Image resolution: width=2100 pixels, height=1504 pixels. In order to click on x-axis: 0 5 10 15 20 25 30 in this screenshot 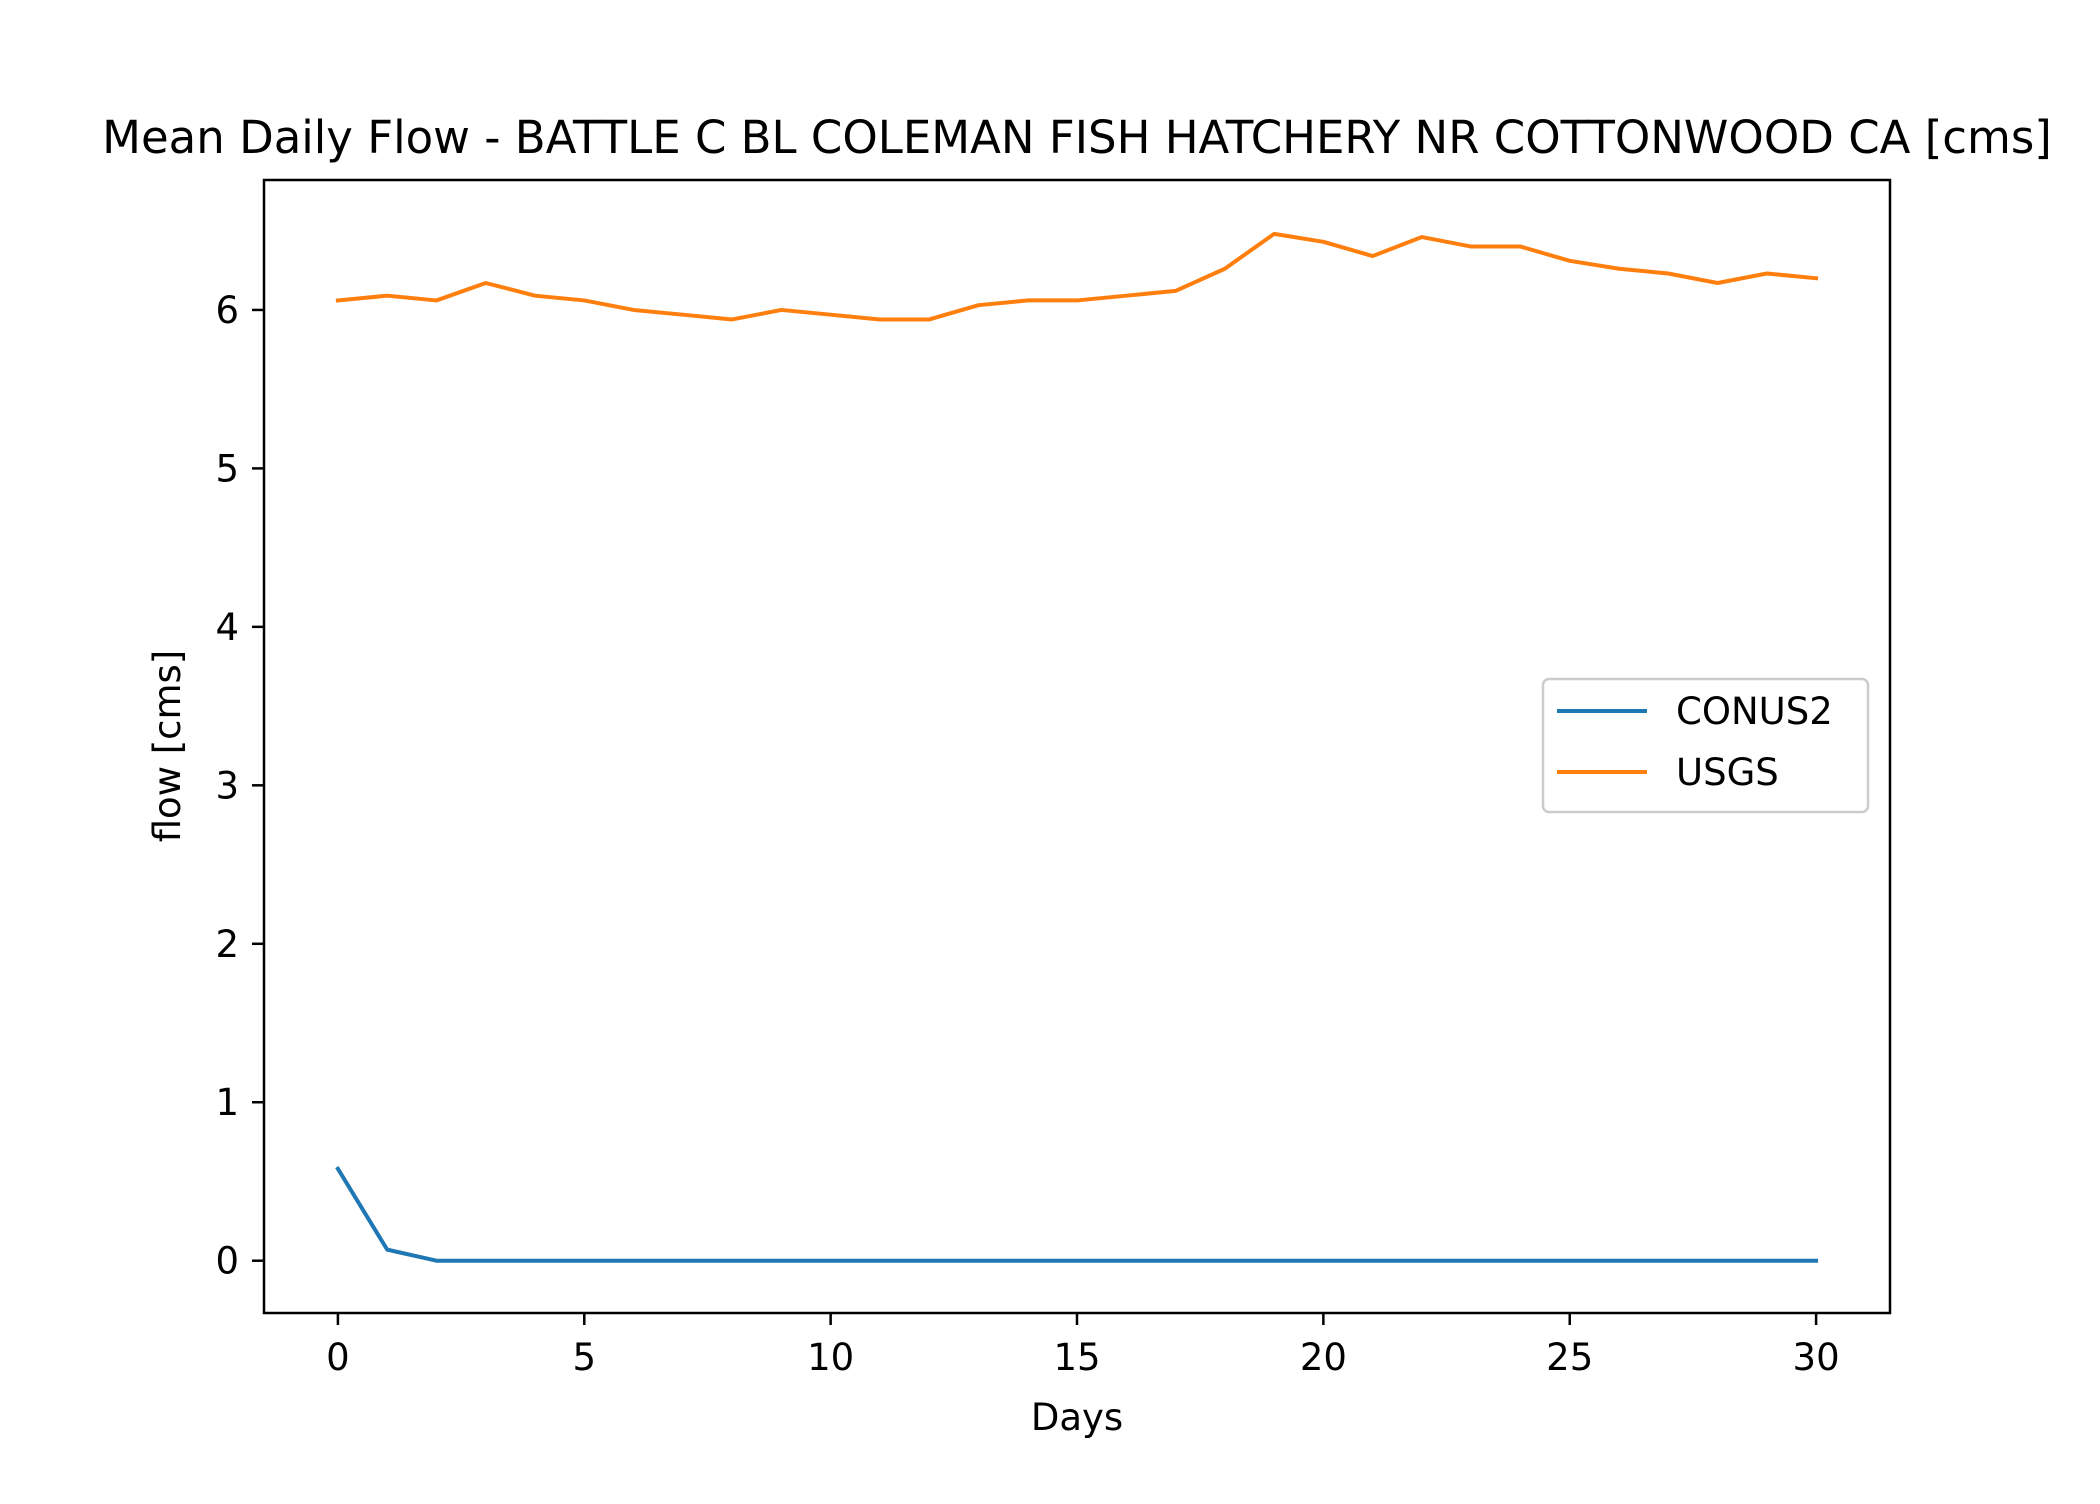, I will do `click(1083, 1346)`.